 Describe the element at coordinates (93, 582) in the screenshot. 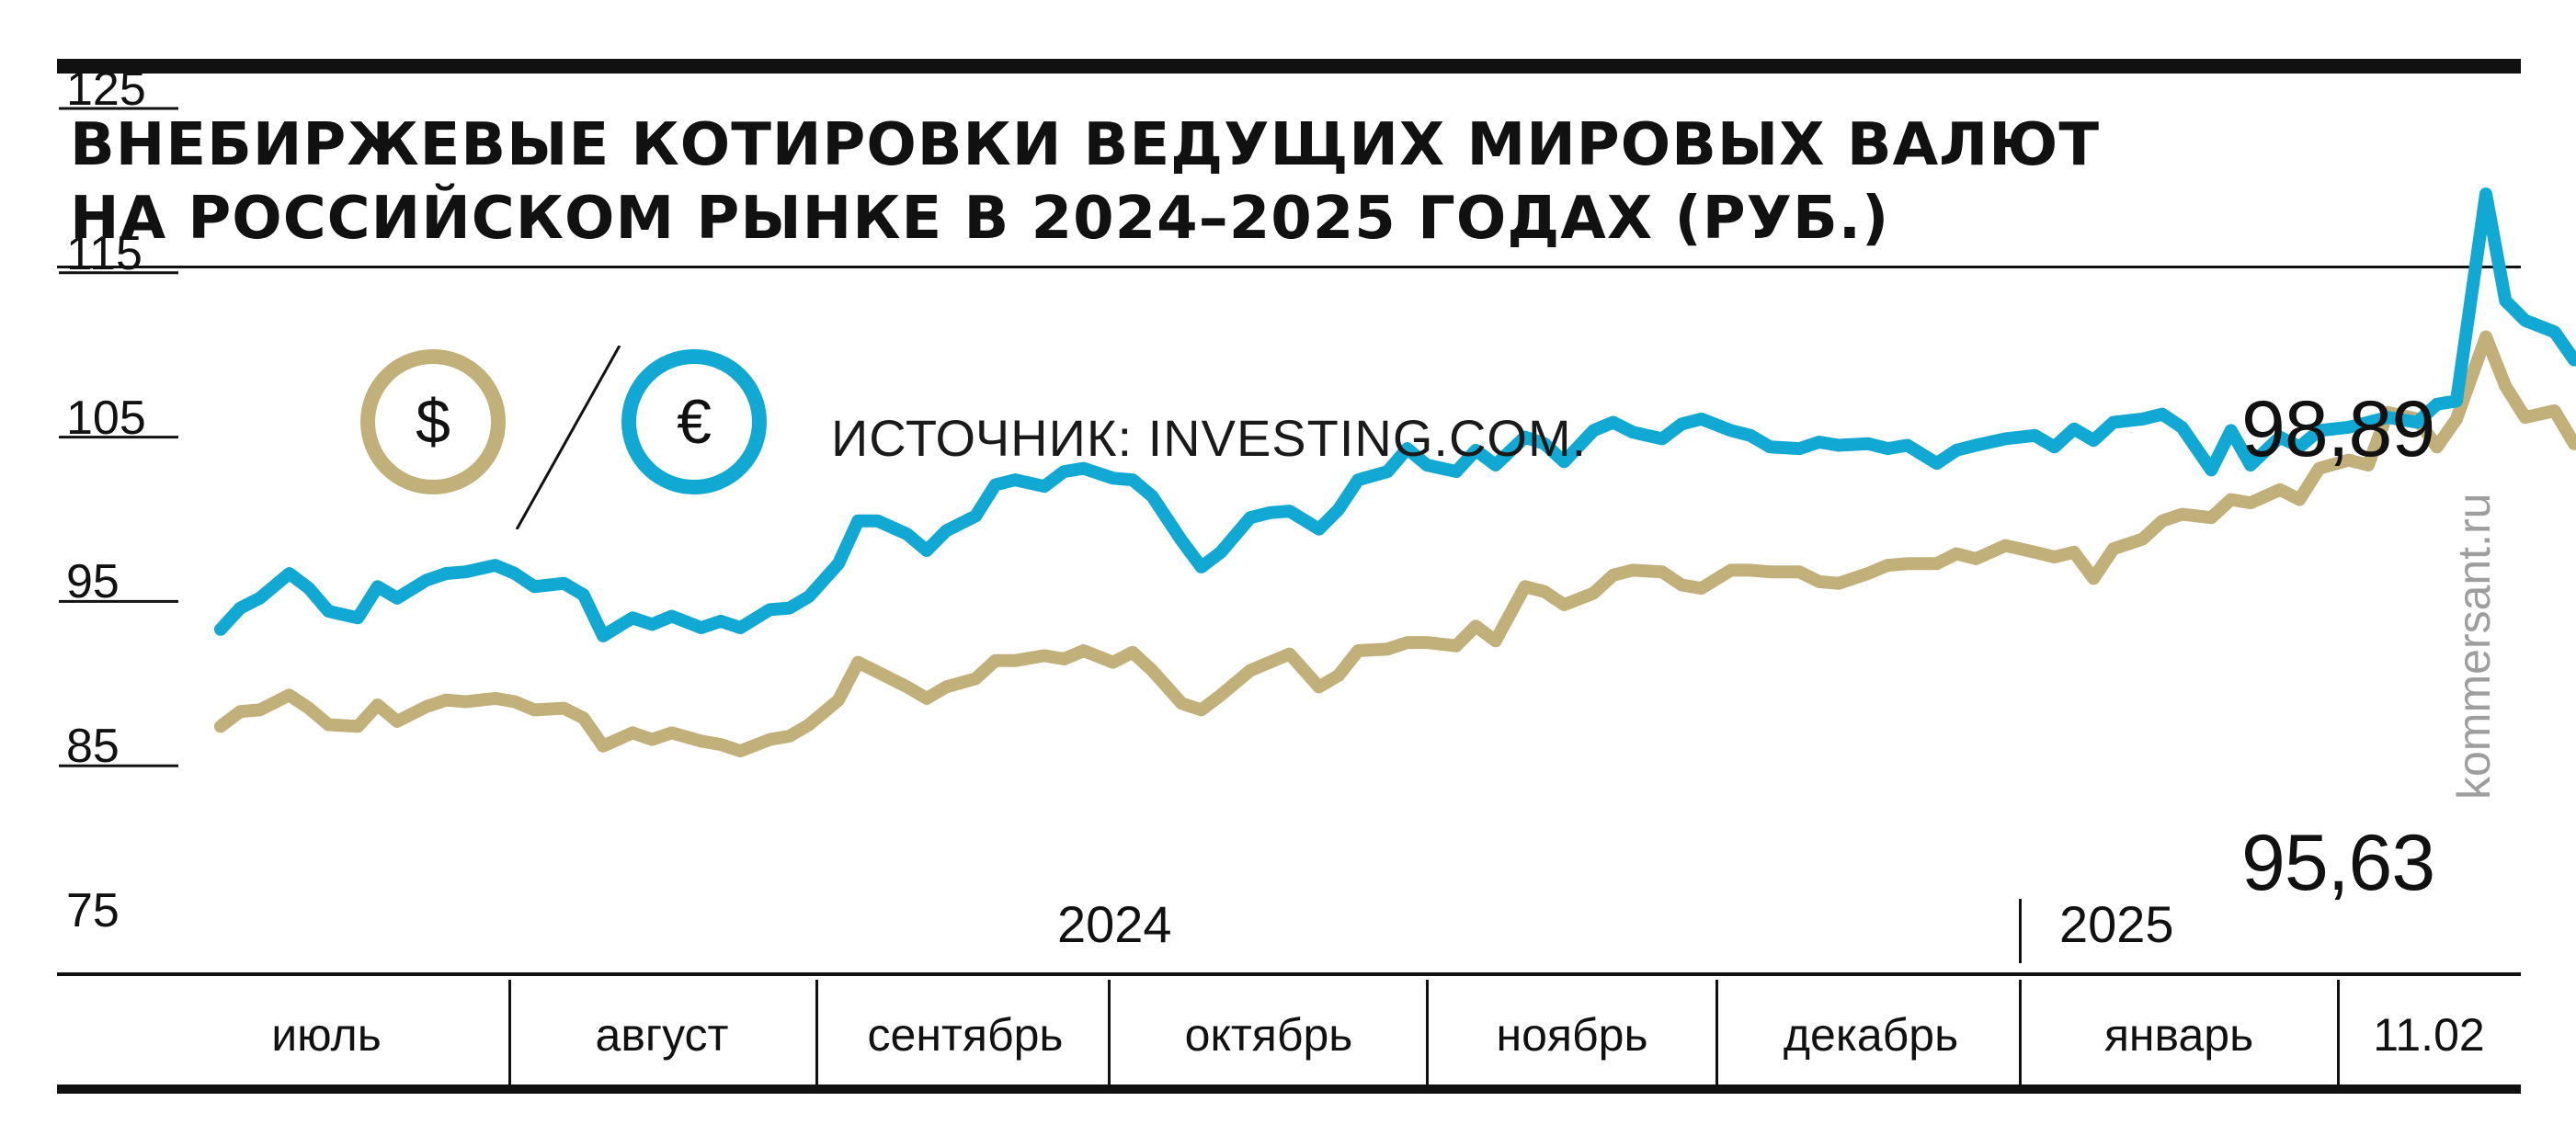

I see `y-tick-label: 95` at that location.